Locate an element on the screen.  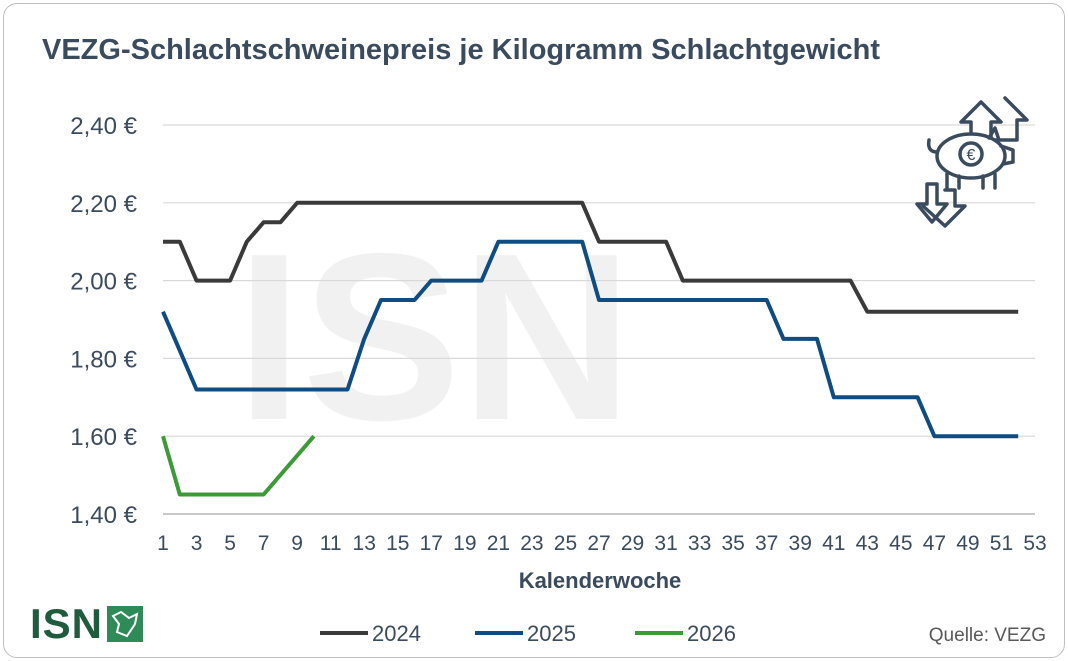
legend-item-2026: 2026 is located at coordinates (685, 633).